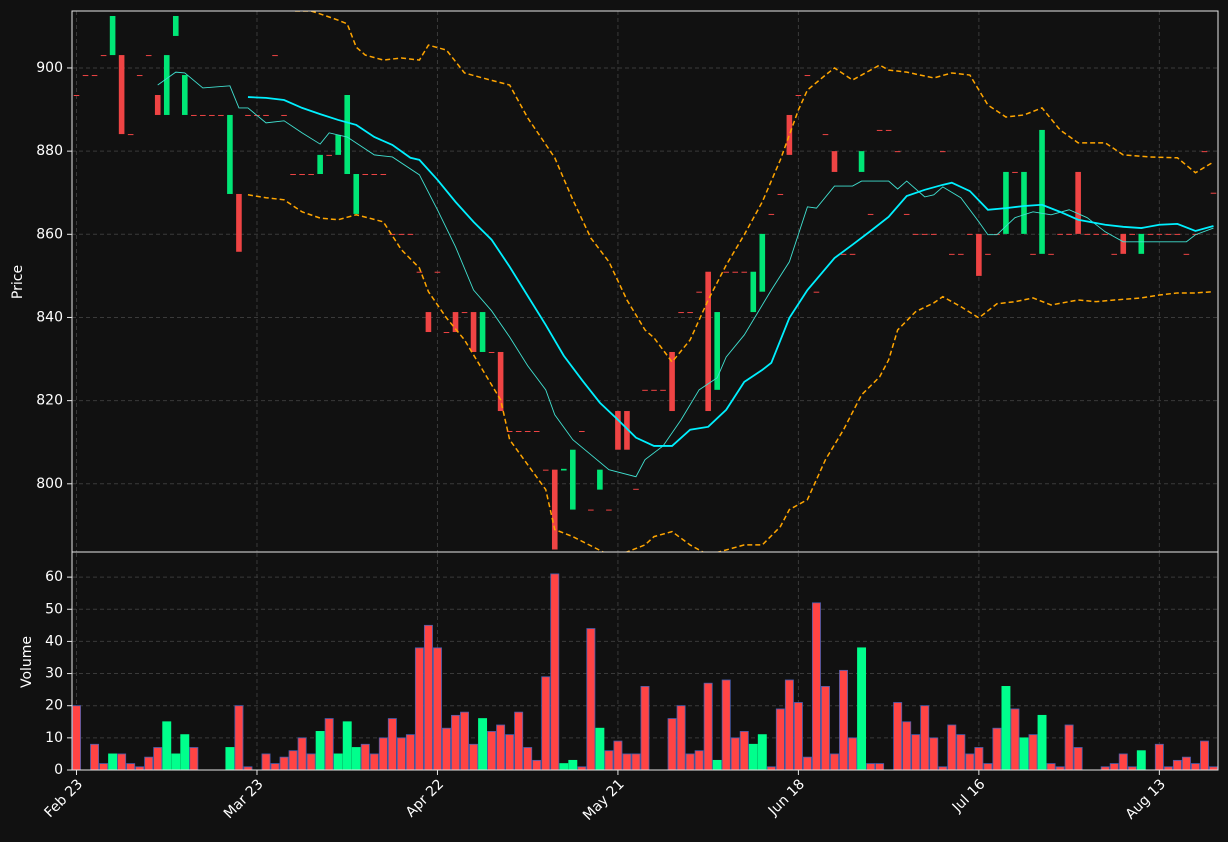 The width and height of the screenshot is (1228, 842). What do you see at coordinates (49, 401) in the screenshot?
I see `y-tick-label: 820` at bounding box center [49, 401].